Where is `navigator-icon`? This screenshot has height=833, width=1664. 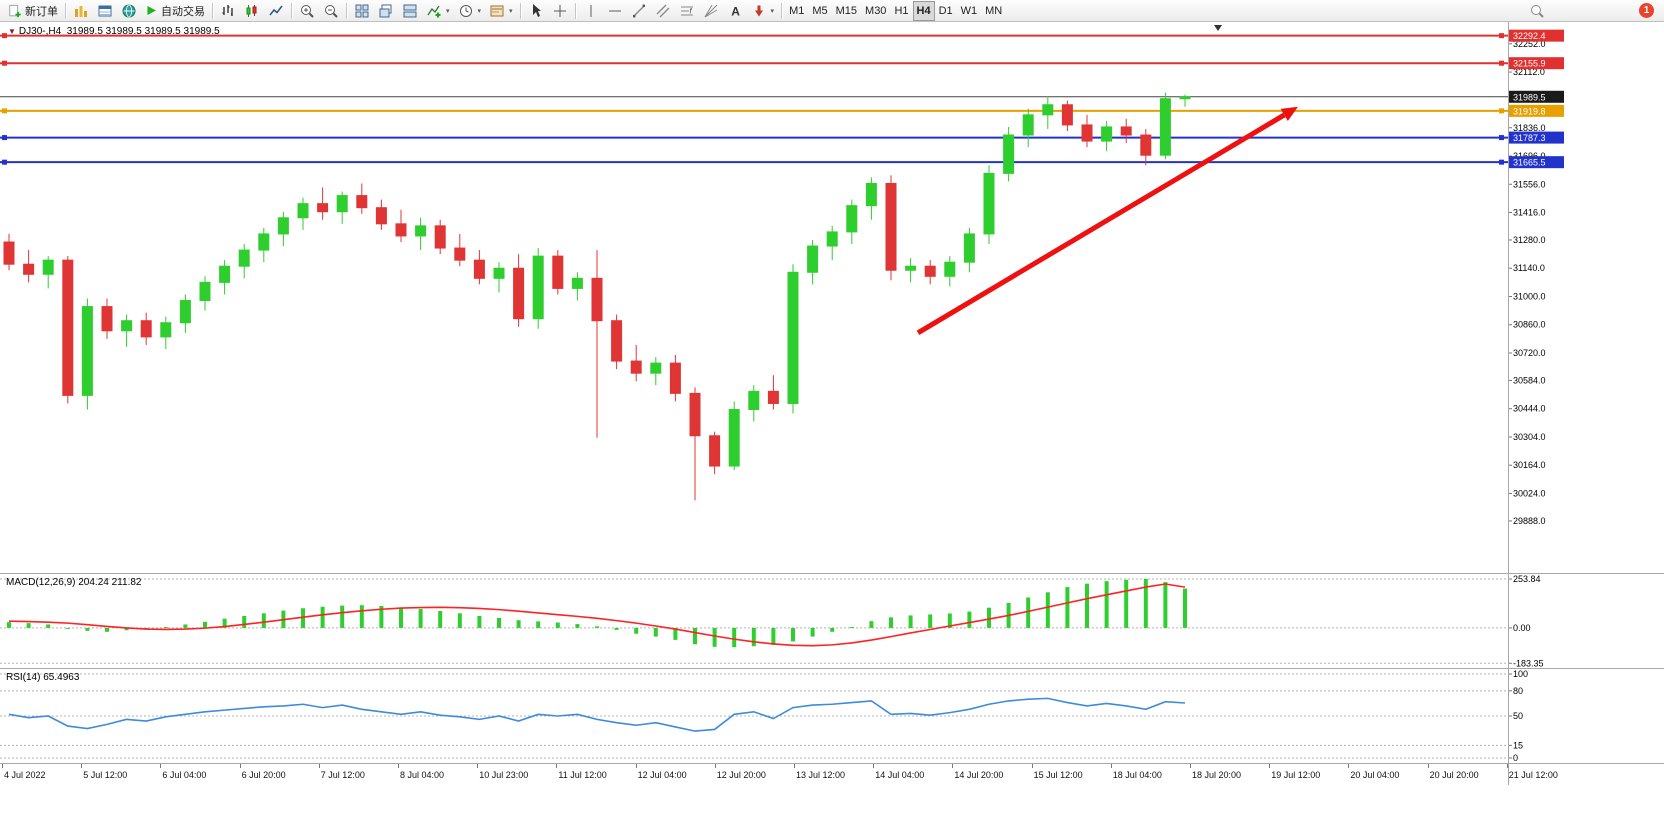 navigator-icon is located at coordinates (129, 10).